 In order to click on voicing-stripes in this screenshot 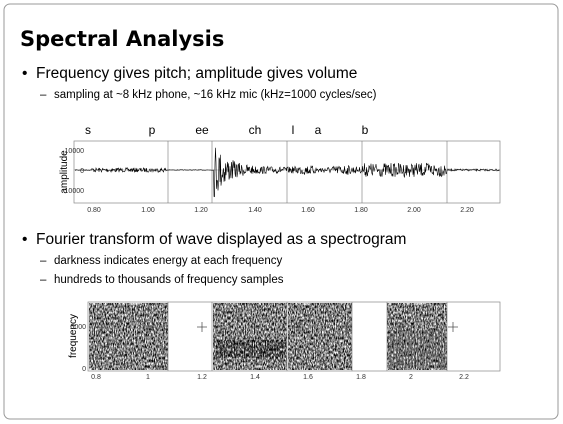, I will do `click(417, 349)`.